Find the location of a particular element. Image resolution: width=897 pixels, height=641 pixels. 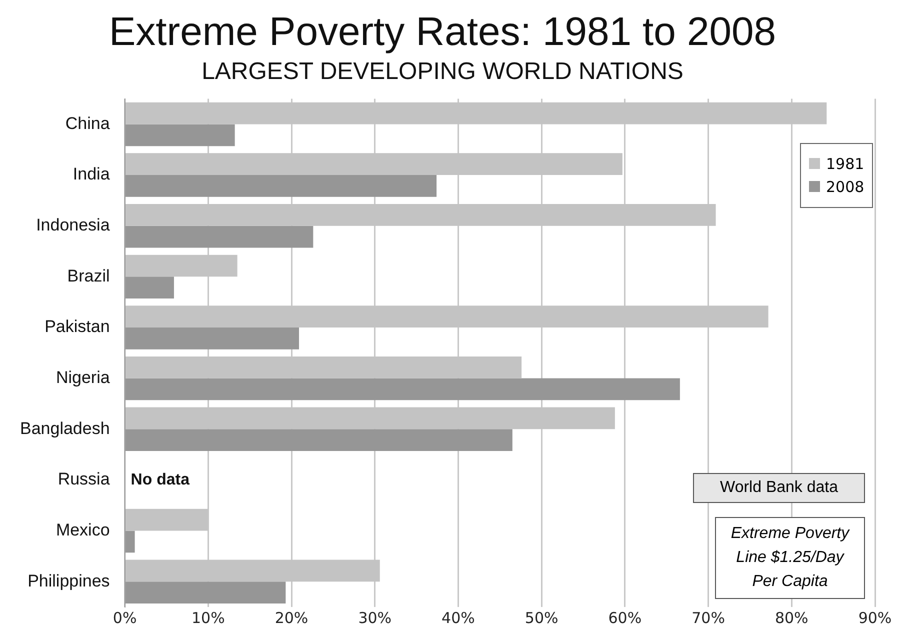

y-tick-label: Bangladesh is located at coordinates (65, 428).